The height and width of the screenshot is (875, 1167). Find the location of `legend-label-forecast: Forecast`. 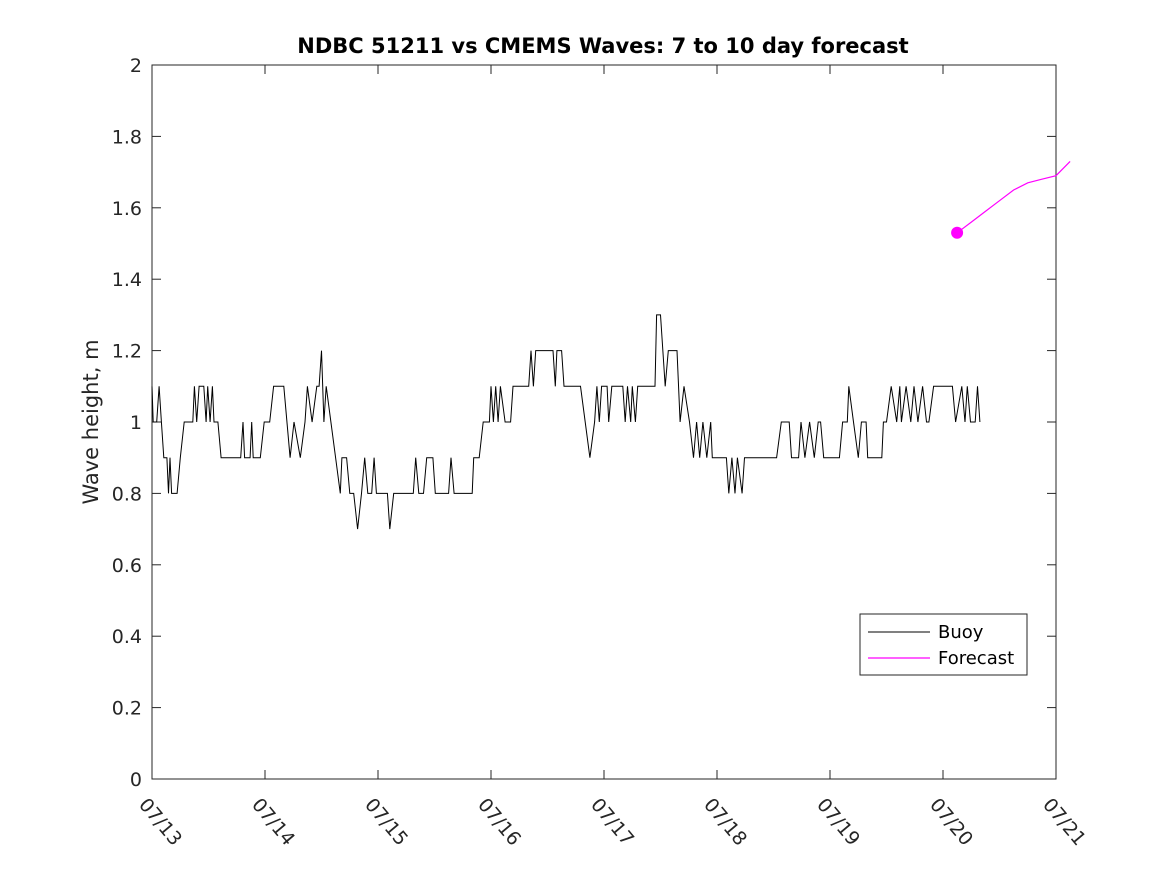

legend-label-forecast: Forecast is located at coordinates (976, 658).